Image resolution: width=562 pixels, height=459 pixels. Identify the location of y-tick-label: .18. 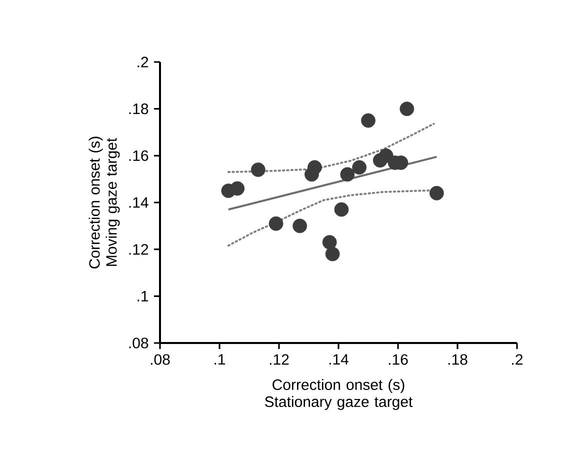
(138, 109).